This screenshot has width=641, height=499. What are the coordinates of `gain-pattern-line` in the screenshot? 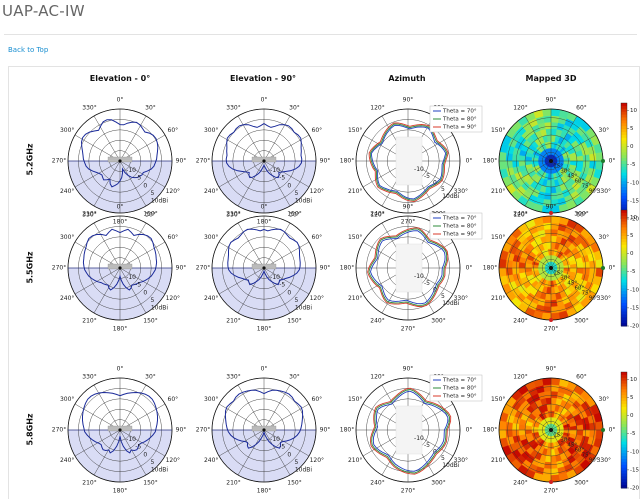 It's located at (264, 257).